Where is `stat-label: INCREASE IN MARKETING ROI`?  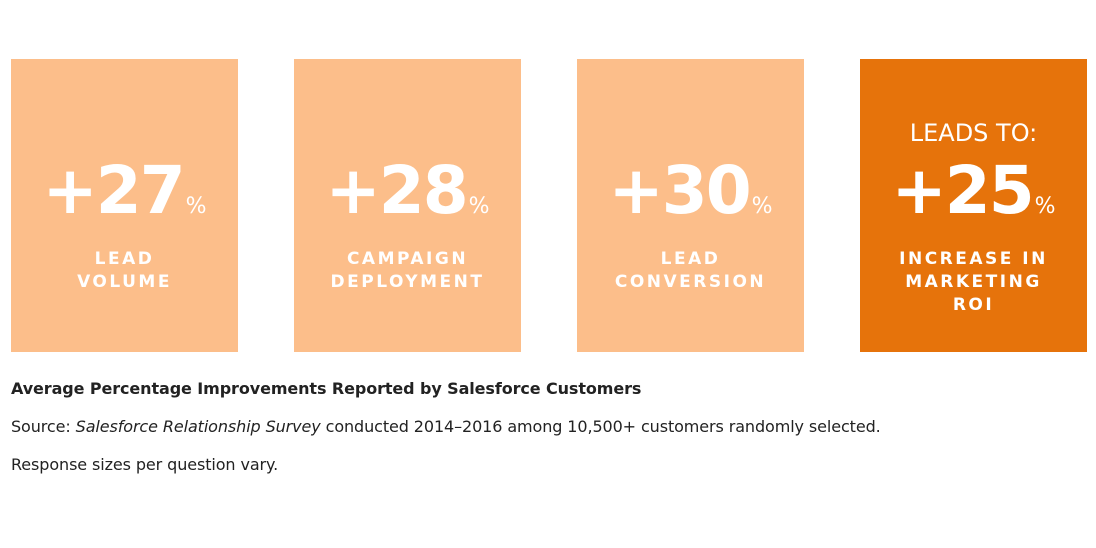
stat-label: INCREASE IN MARKETING ROI is located at coordinates (973, 282).